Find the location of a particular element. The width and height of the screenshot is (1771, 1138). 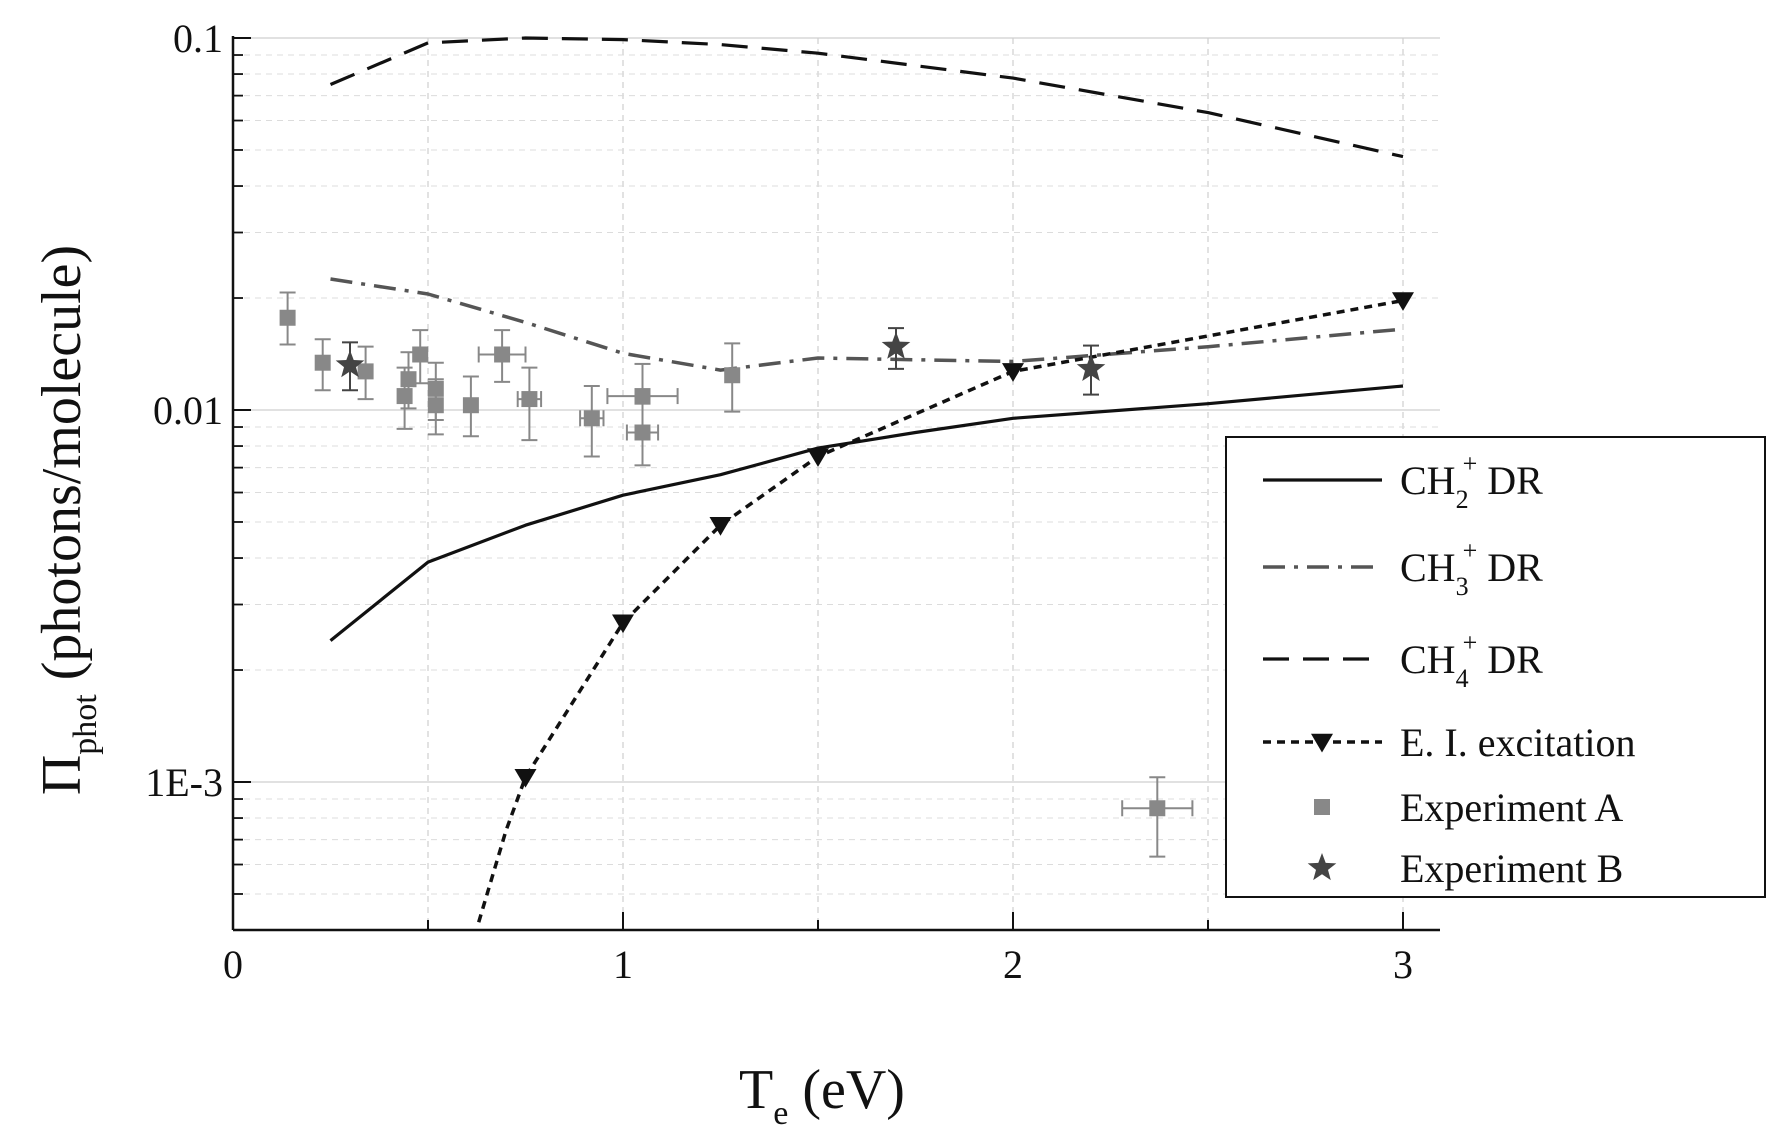

legend-item: Experiment A is located at coordinates (1468, 807).